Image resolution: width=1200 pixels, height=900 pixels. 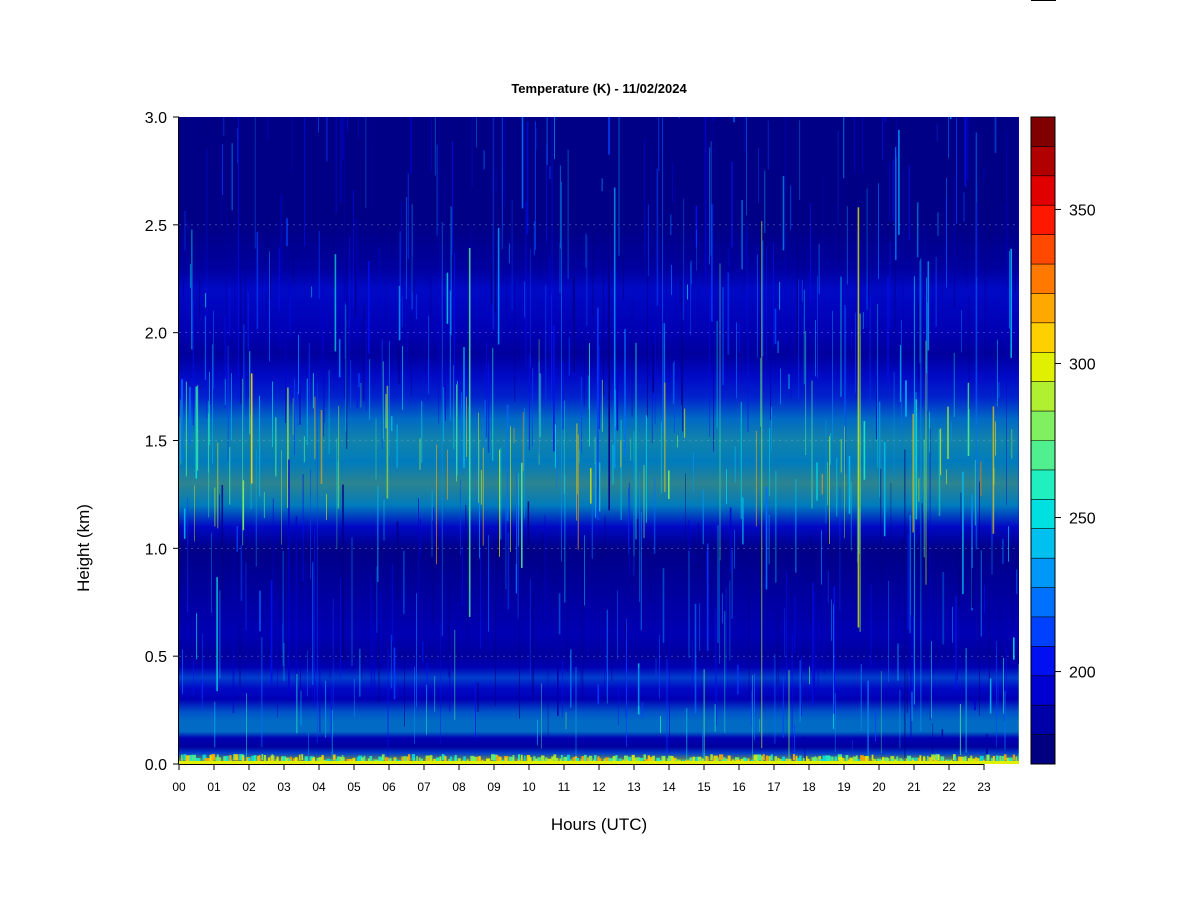 What do you see at coordinates (319, 787) in the screenshot?
I see `x-tick-label: 04` at bounding box center [319, 787].